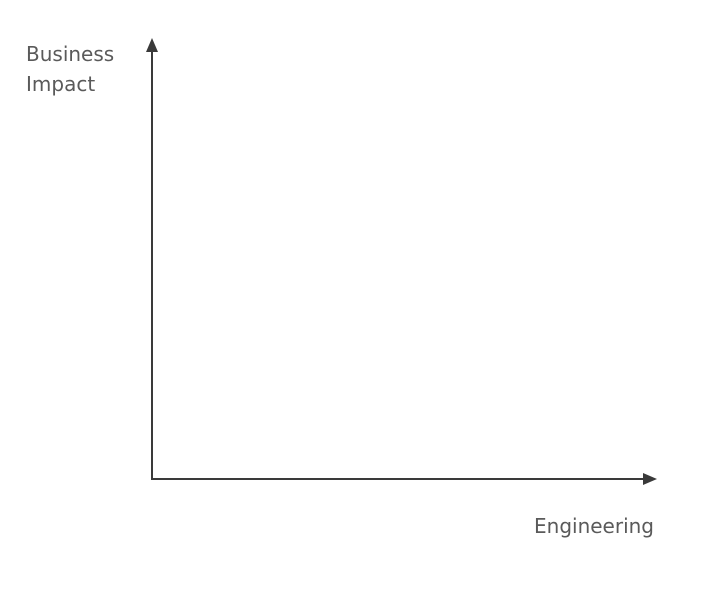  I want to click on y-axis-arrow, so click(152, 45).